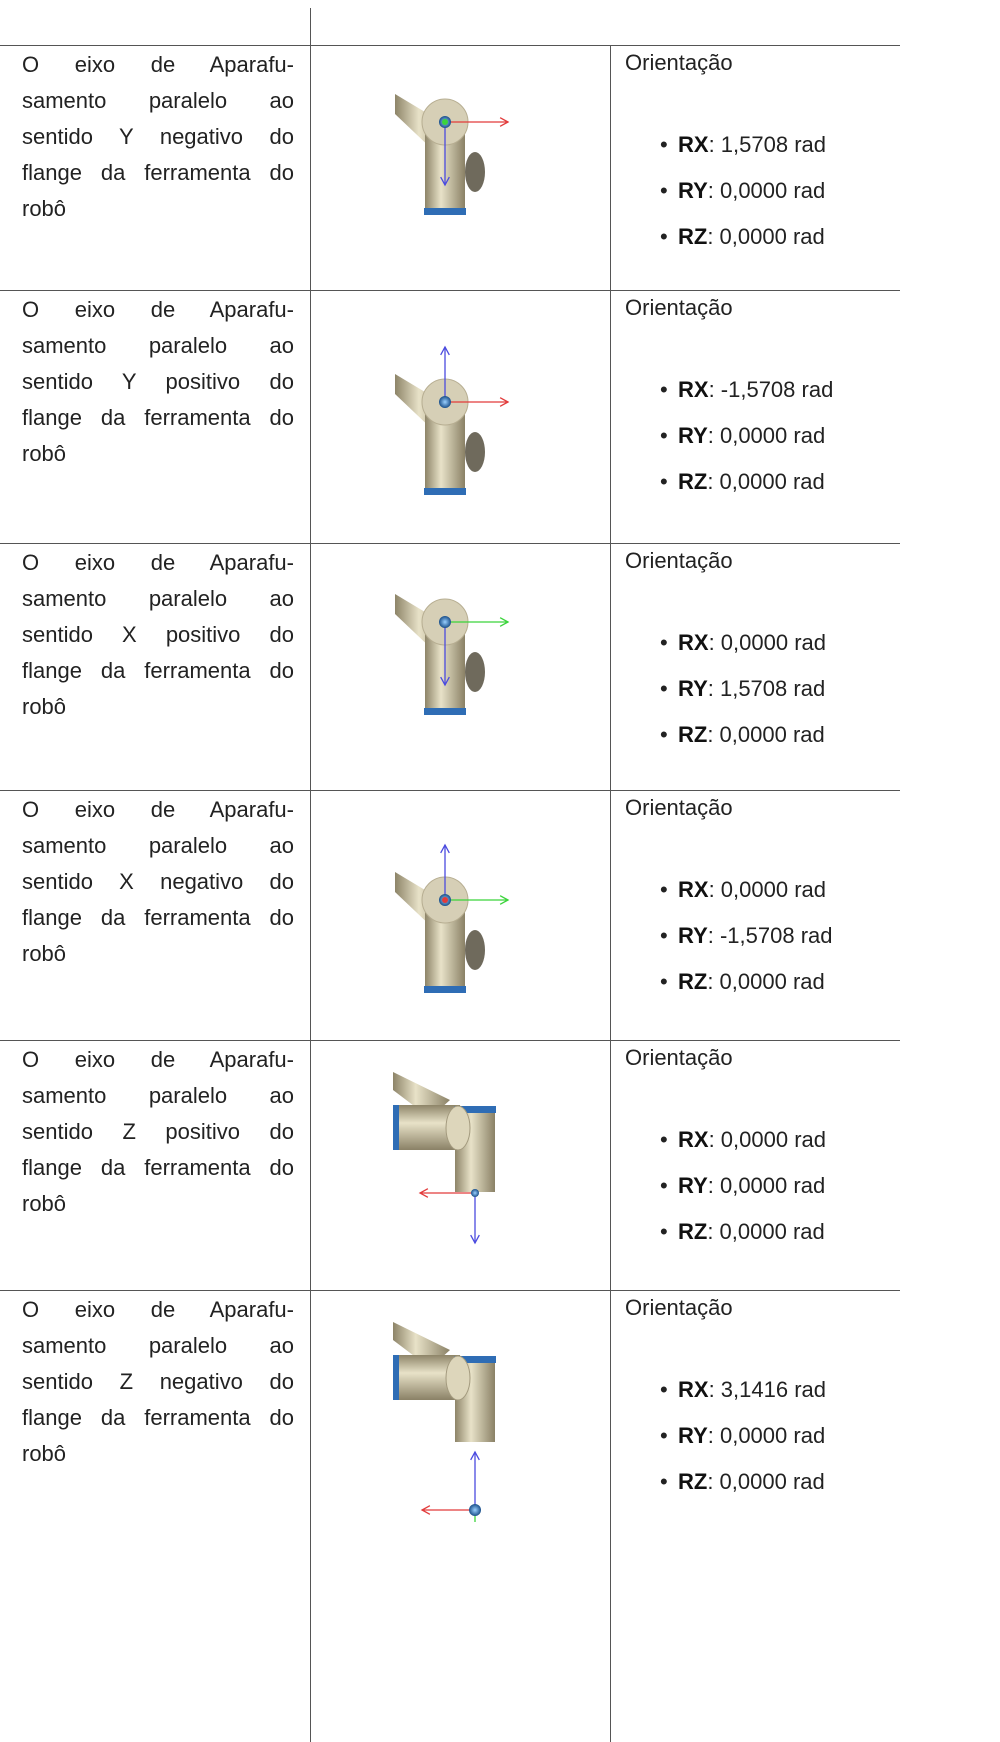 This screenshot has height=1742, width=1000. I want to click on description-line: sentido Y positivo do, so click(158, 381).